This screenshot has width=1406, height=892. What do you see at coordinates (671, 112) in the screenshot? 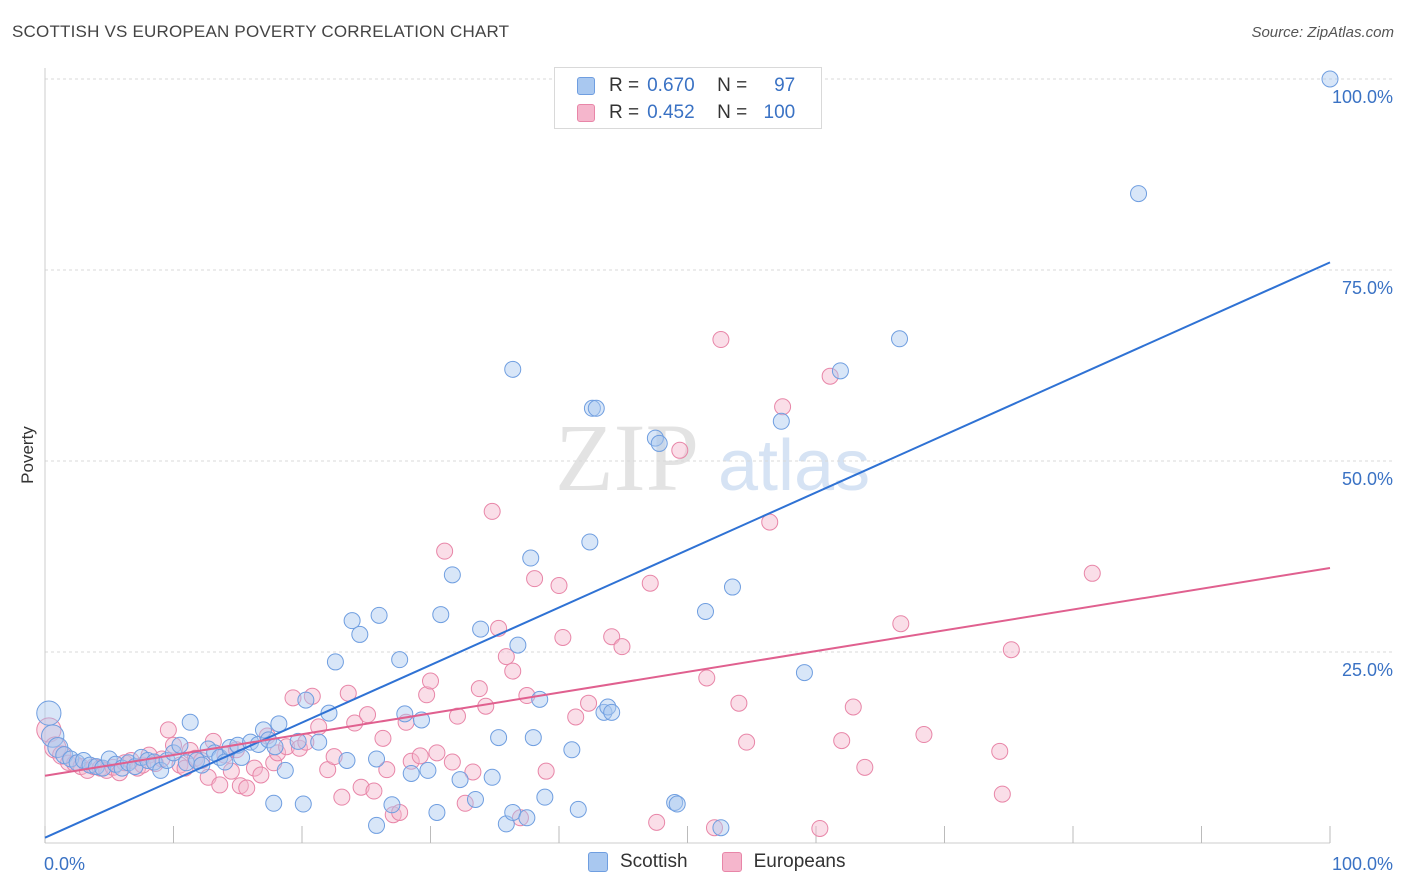
I see `r-value: 0.452` at bounding box center [671, 112].